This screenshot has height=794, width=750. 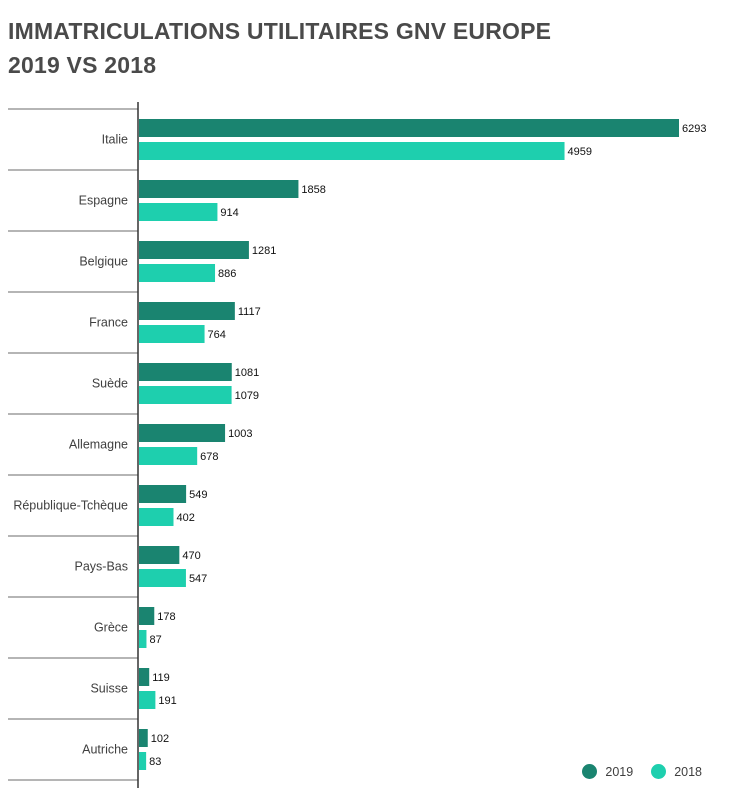 I want to click on category-label: Pays-Bas, so click(x=102, y=567).